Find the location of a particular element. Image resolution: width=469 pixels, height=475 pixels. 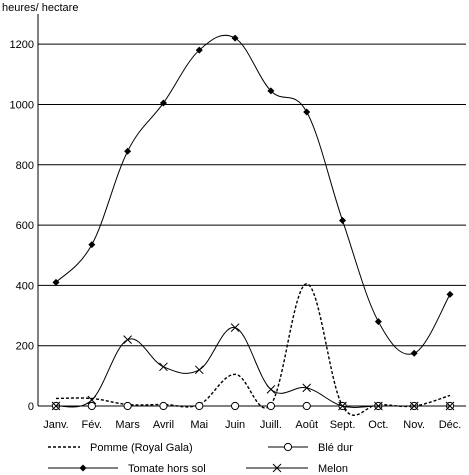

legend-item: Tomate hors sol is located at coordinates (127, 469).